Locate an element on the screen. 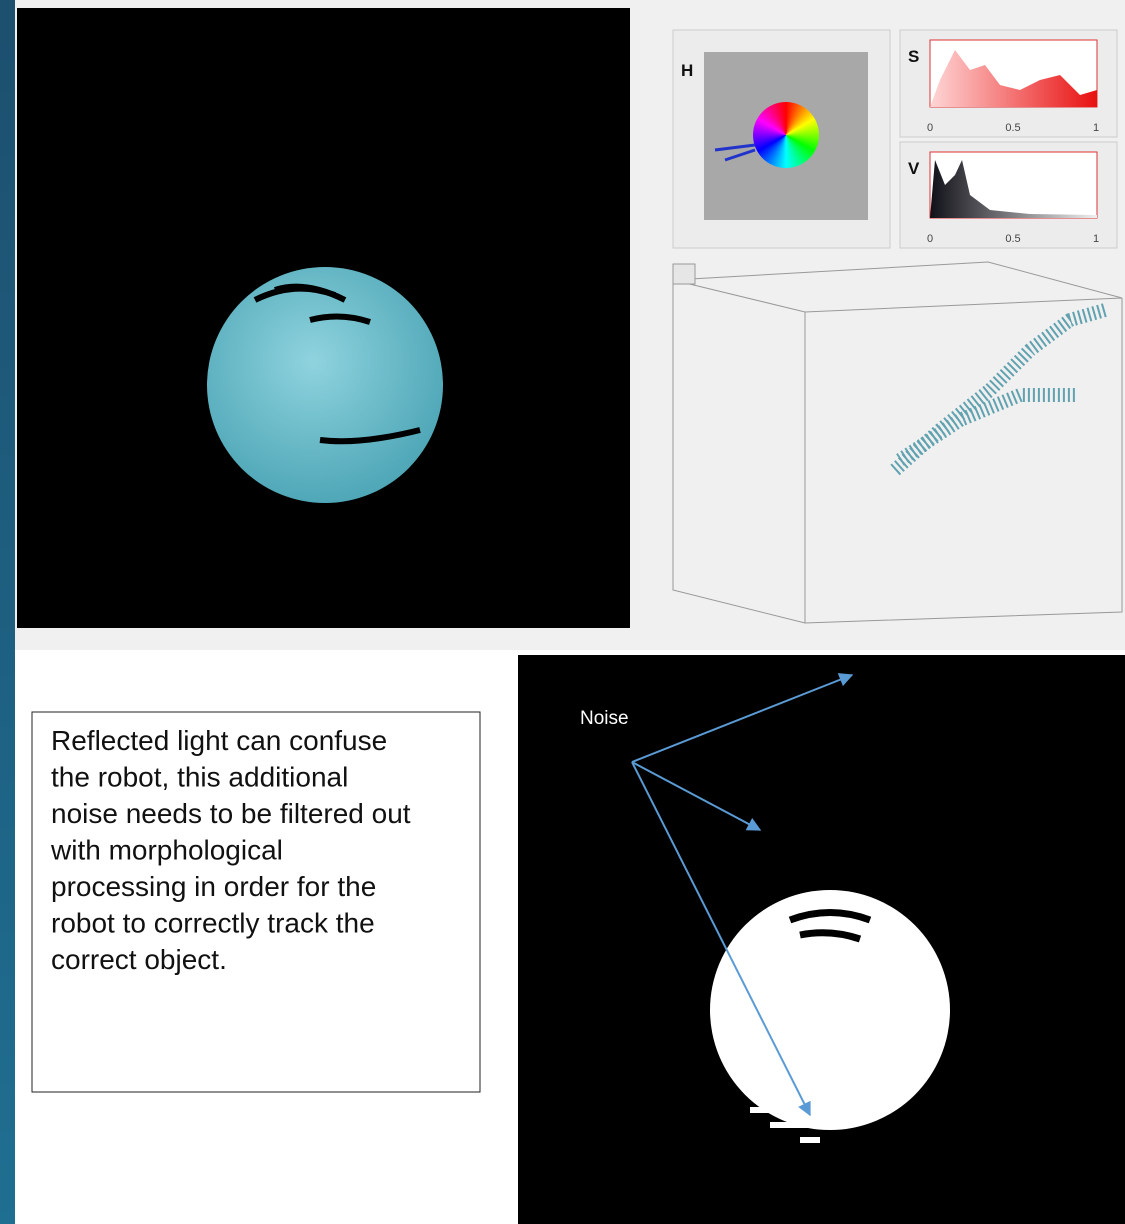  s-tick: 0 is located at coordinates (930, 128).